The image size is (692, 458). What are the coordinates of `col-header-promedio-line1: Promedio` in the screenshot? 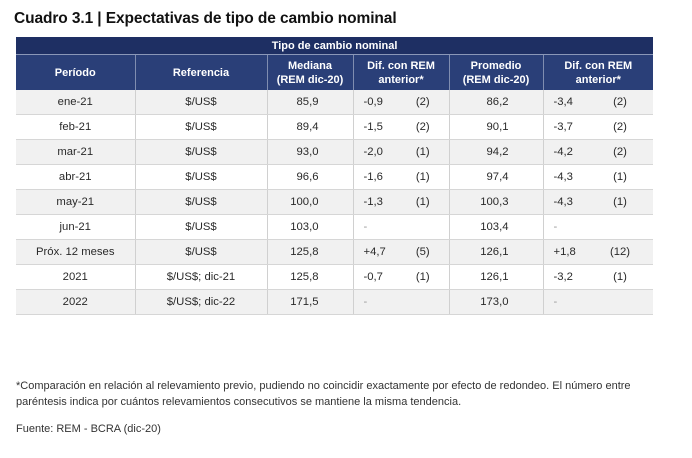 It's located at (496, 65).